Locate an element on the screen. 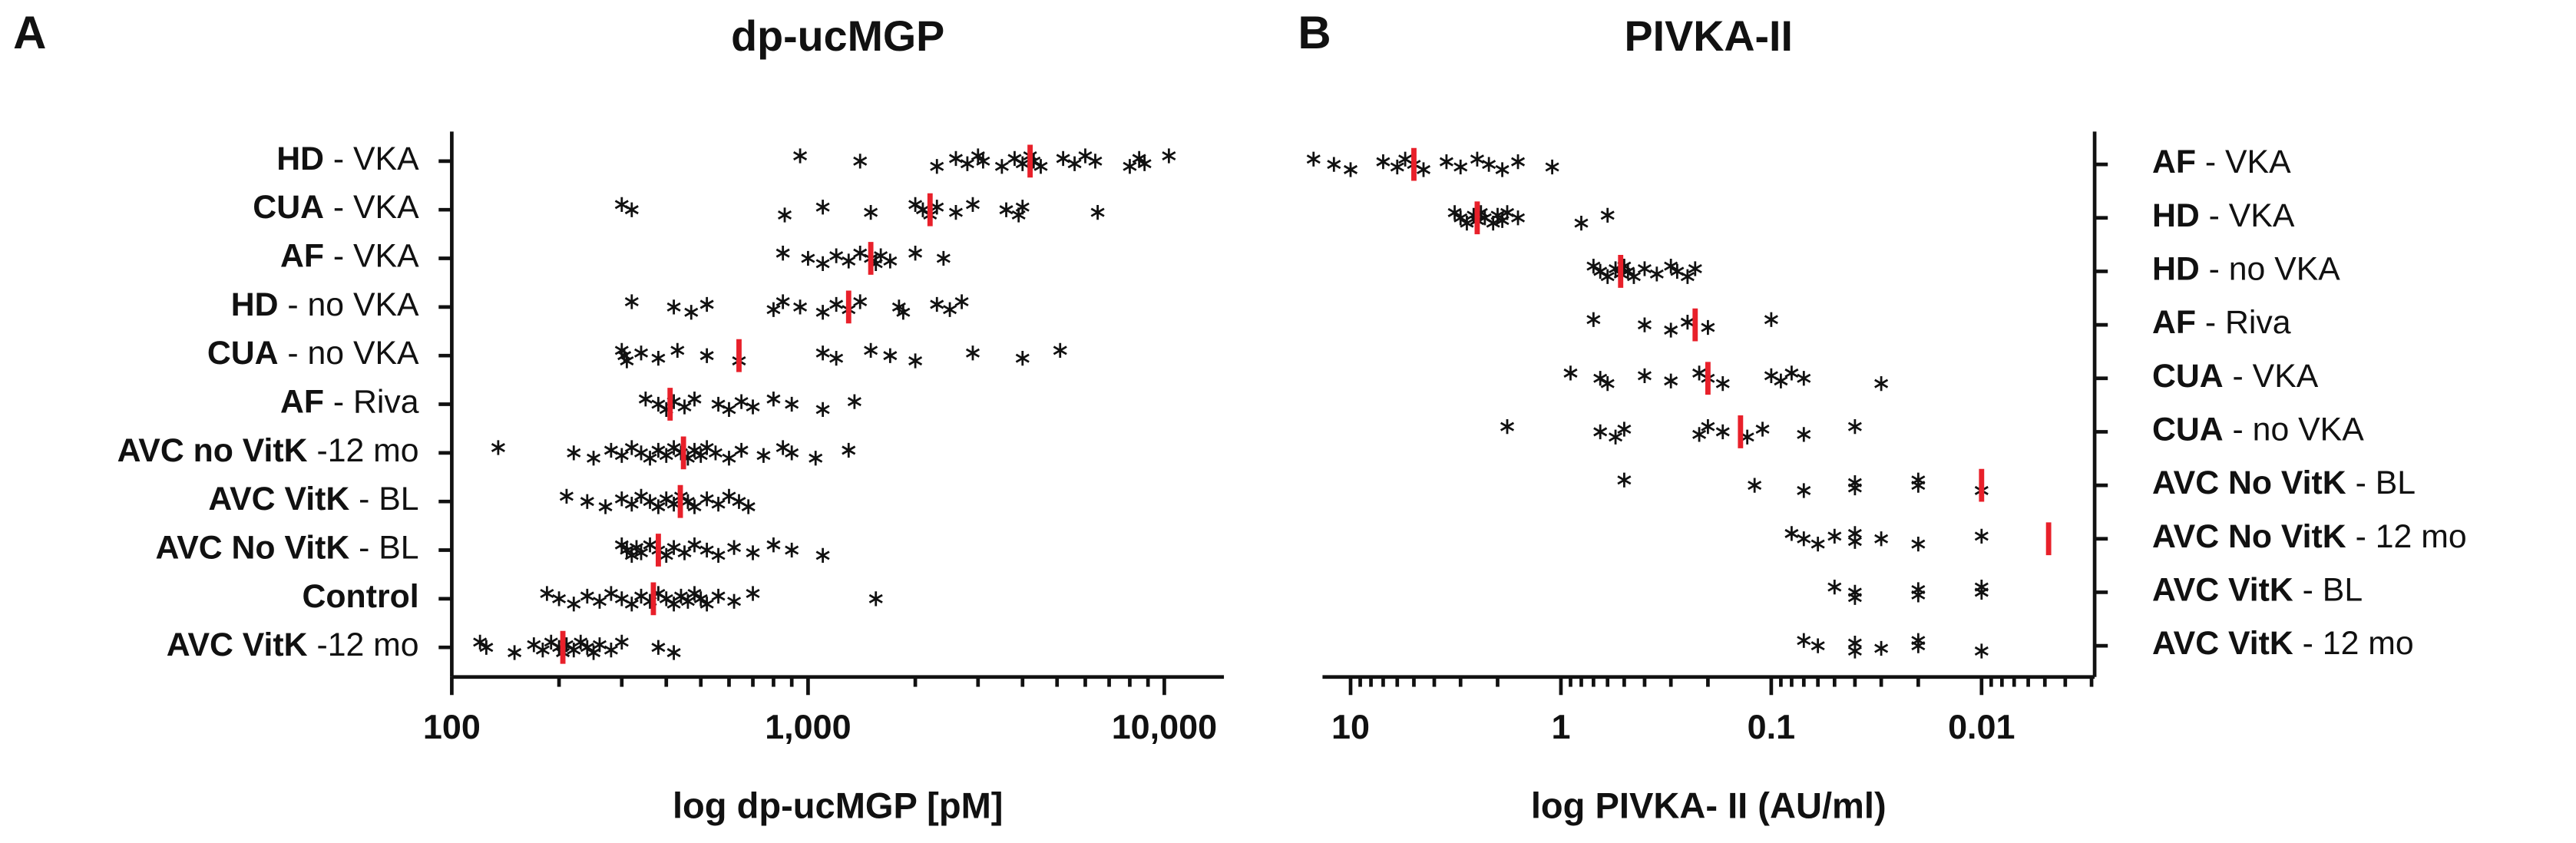  panel-label: A is located at coordinates (29, 32).